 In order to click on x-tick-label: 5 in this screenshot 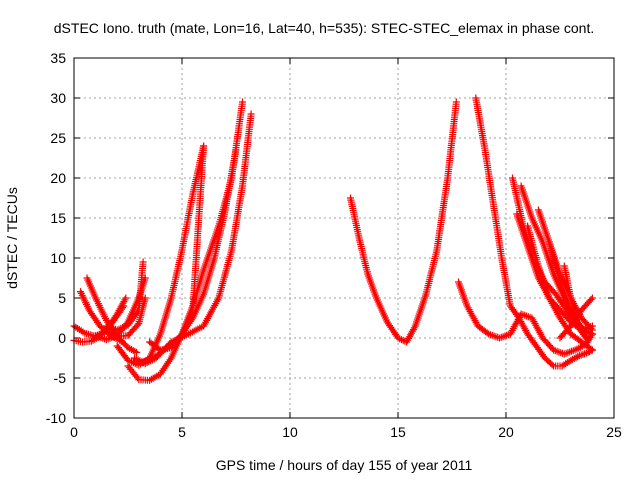, I will do `click(182, 432)`.